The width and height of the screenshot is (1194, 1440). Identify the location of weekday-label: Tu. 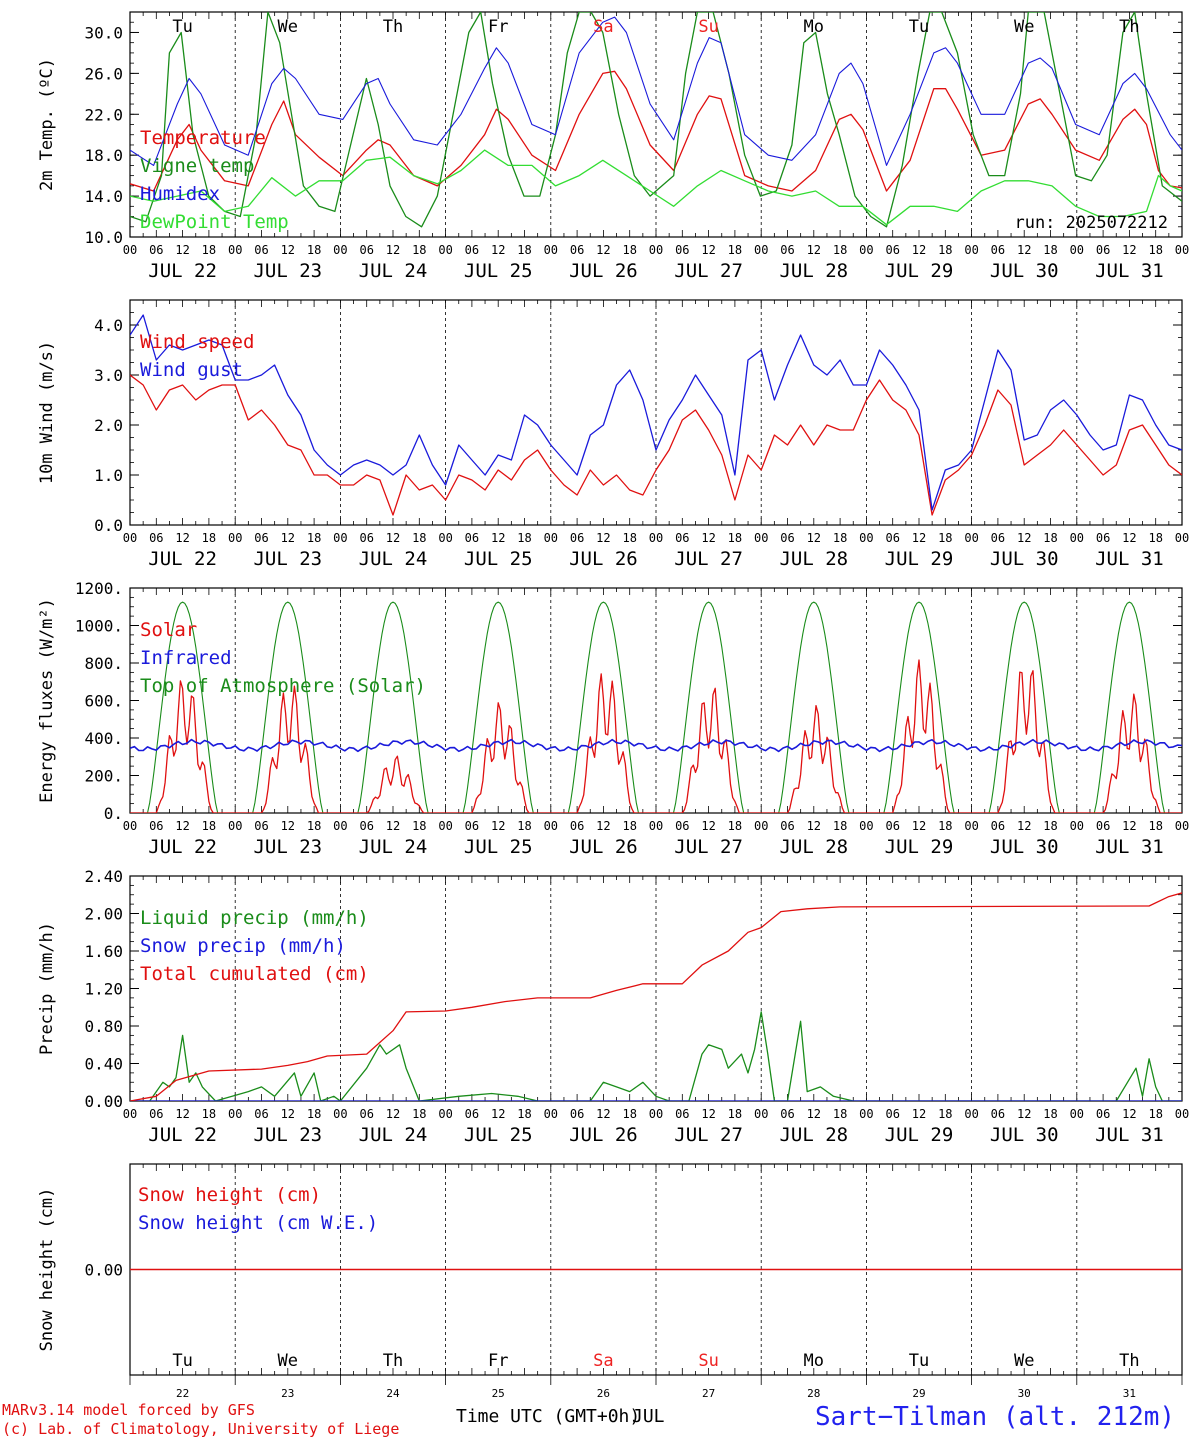
(182, 1361).